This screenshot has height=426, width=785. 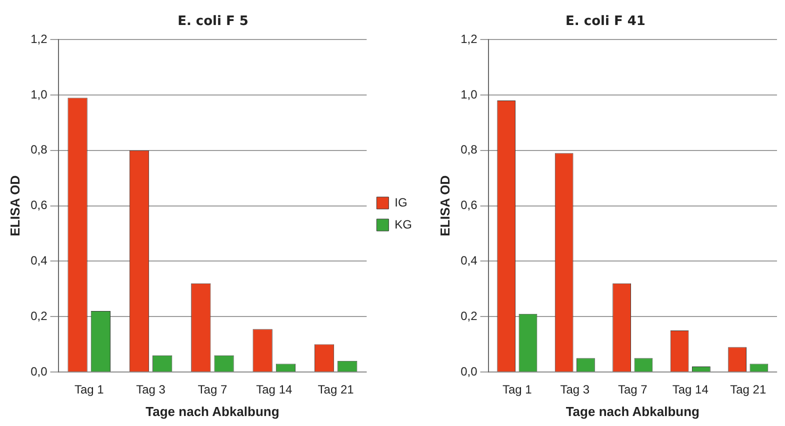 What do you see at coordinates (403, 224) in the screenshot?
I see `legend-label: KG` at bounding box center [403, 224].